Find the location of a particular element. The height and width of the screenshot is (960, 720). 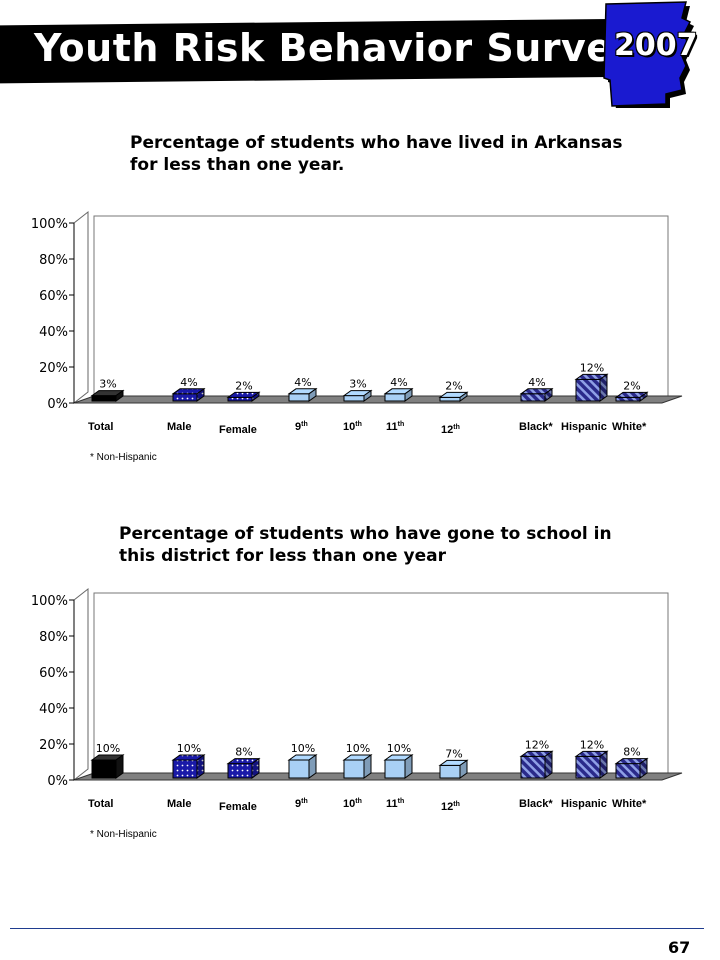

footer-divider is located at coordinates (357, 928).